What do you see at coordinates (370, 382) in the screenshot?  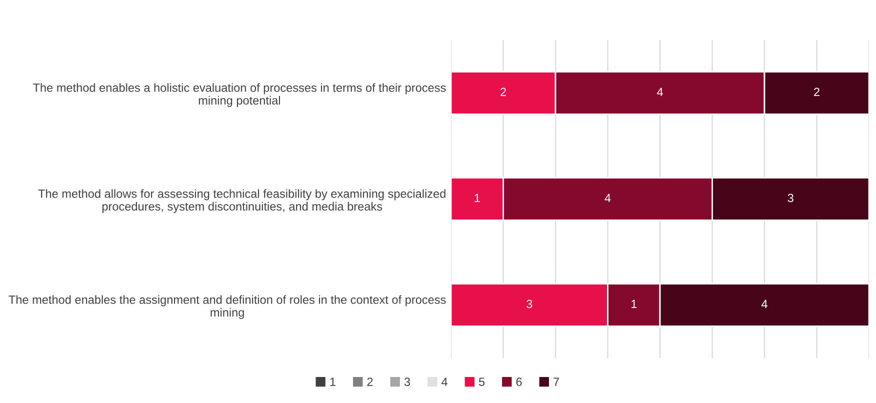 I see `legend-label: 2` at bounding box center [370, 382].